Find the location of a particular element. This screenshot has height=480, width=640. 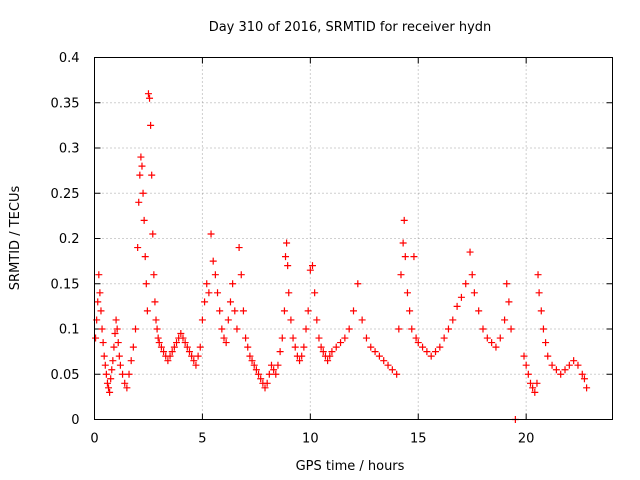

y-tick-label: 0.35 is located at coordinates (65, 103).